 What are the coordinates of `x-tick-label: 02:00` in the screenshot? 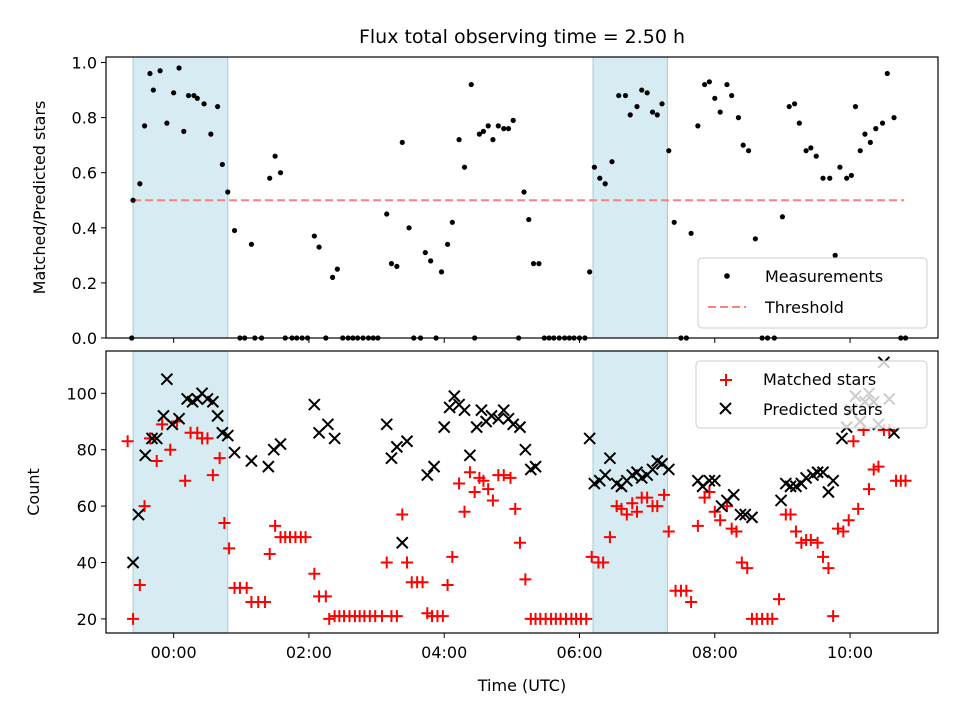 It's located at (309, 652).